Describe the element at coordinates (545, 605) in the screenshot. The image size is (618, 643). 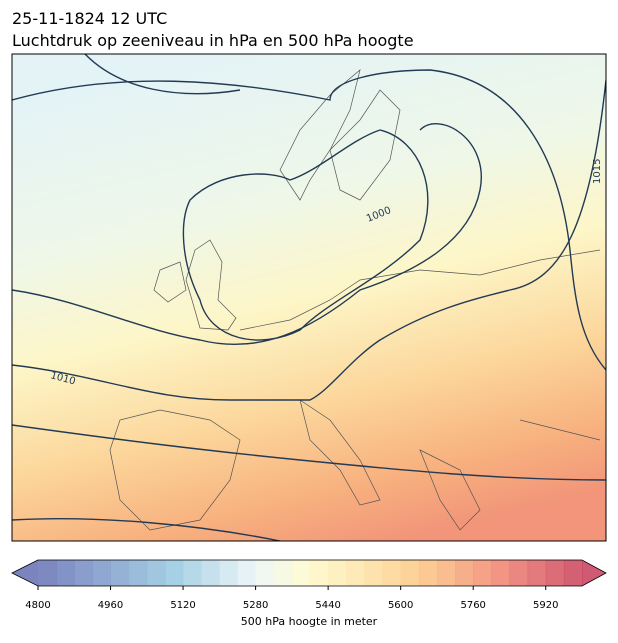
I see `colorbar-tick-label: 5920` at that location.